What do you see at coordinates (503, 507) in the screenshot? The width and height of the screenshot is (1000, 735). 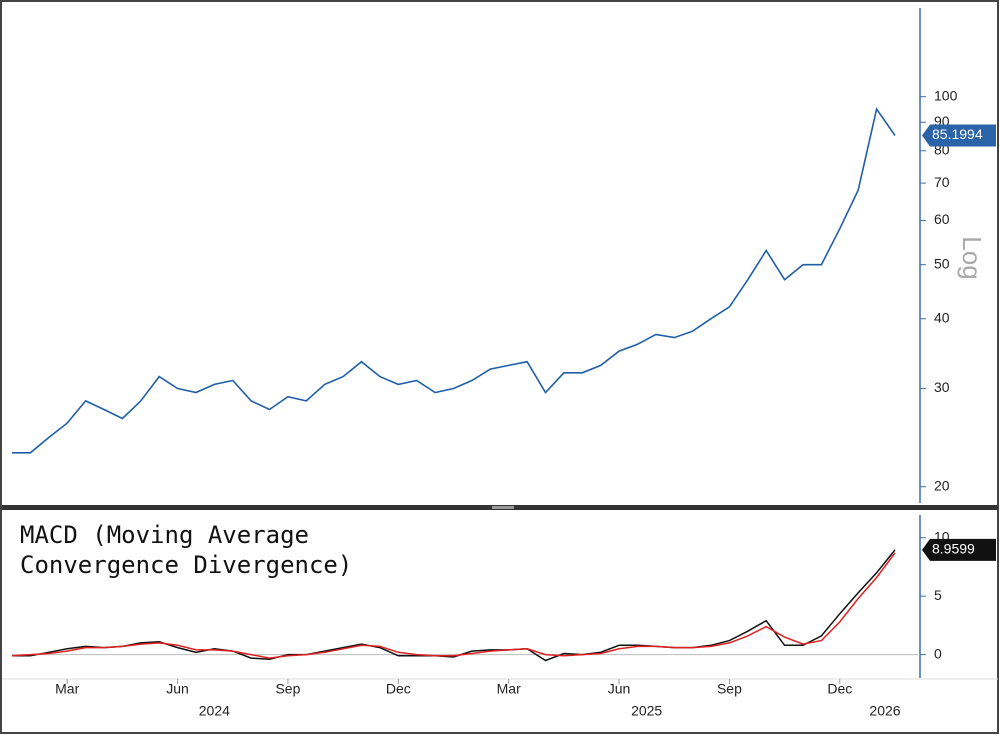 I see `divider-handle` at bounding box center [503, 507].